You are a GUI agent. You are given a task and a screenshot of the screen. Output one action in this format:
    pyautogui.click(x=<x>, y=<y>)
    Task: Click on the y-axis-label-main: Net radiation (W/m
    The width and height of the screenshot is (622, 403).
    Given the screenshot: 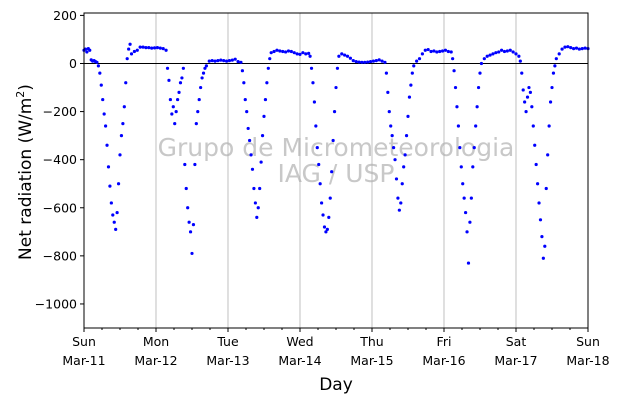 What is the action you would take?
    pyautogui.click(x=26, y=179)
    